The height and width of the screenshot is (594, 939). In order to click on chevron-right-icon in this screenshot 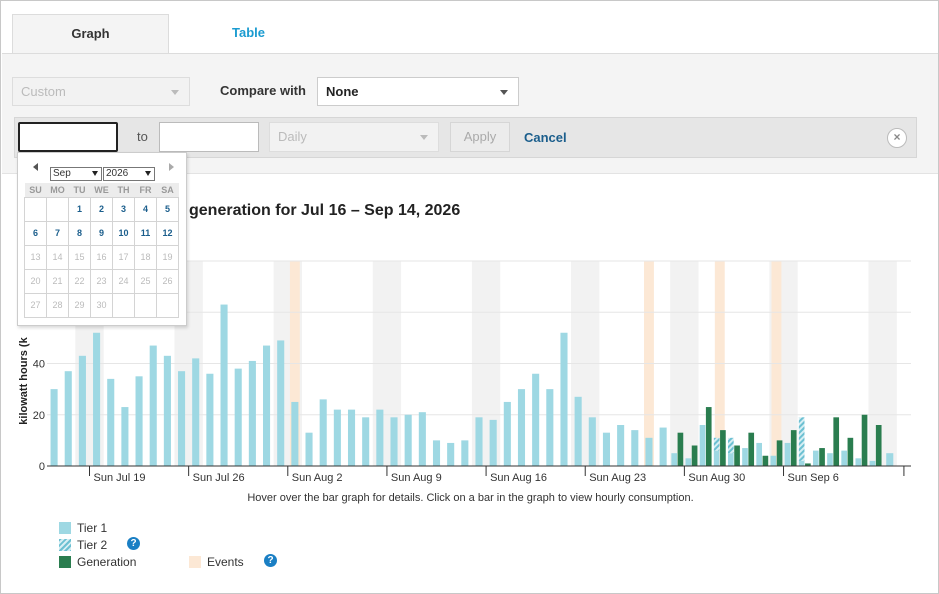, I will do `click(171, 167)`.